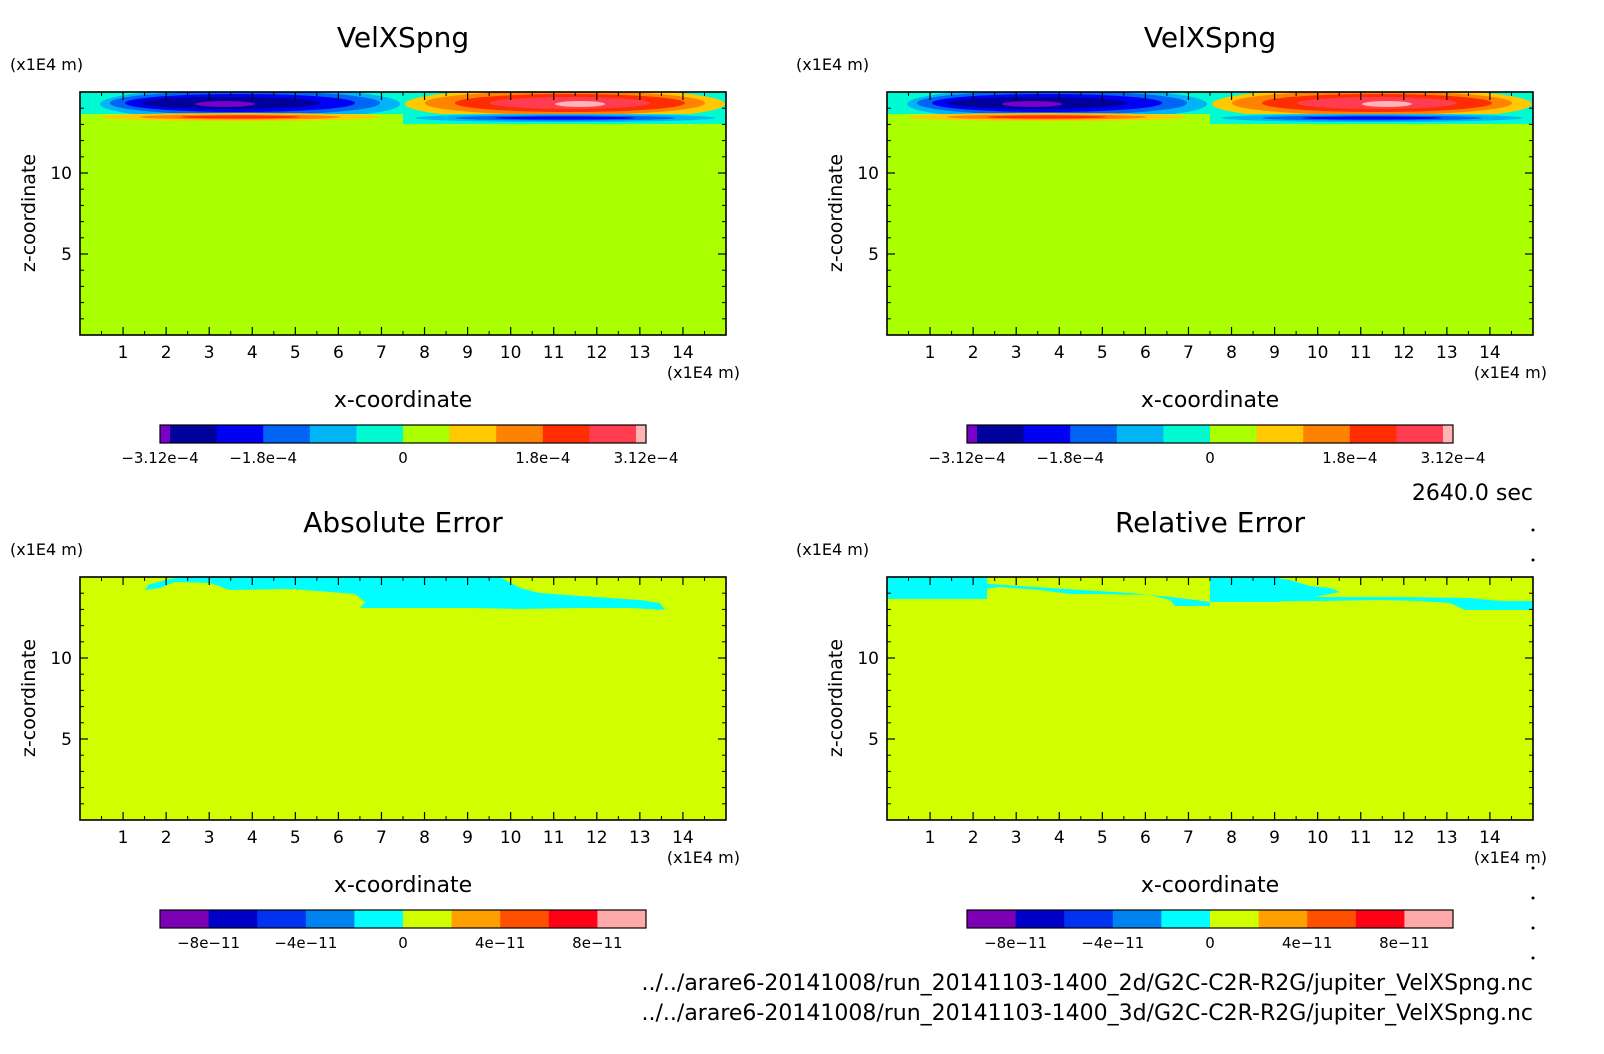  Describe the element at coordinates (403, 930) in the screenshot. I see `colorbar: −8e−11 −4e−11 0 4e−11 8e−11` at that location.